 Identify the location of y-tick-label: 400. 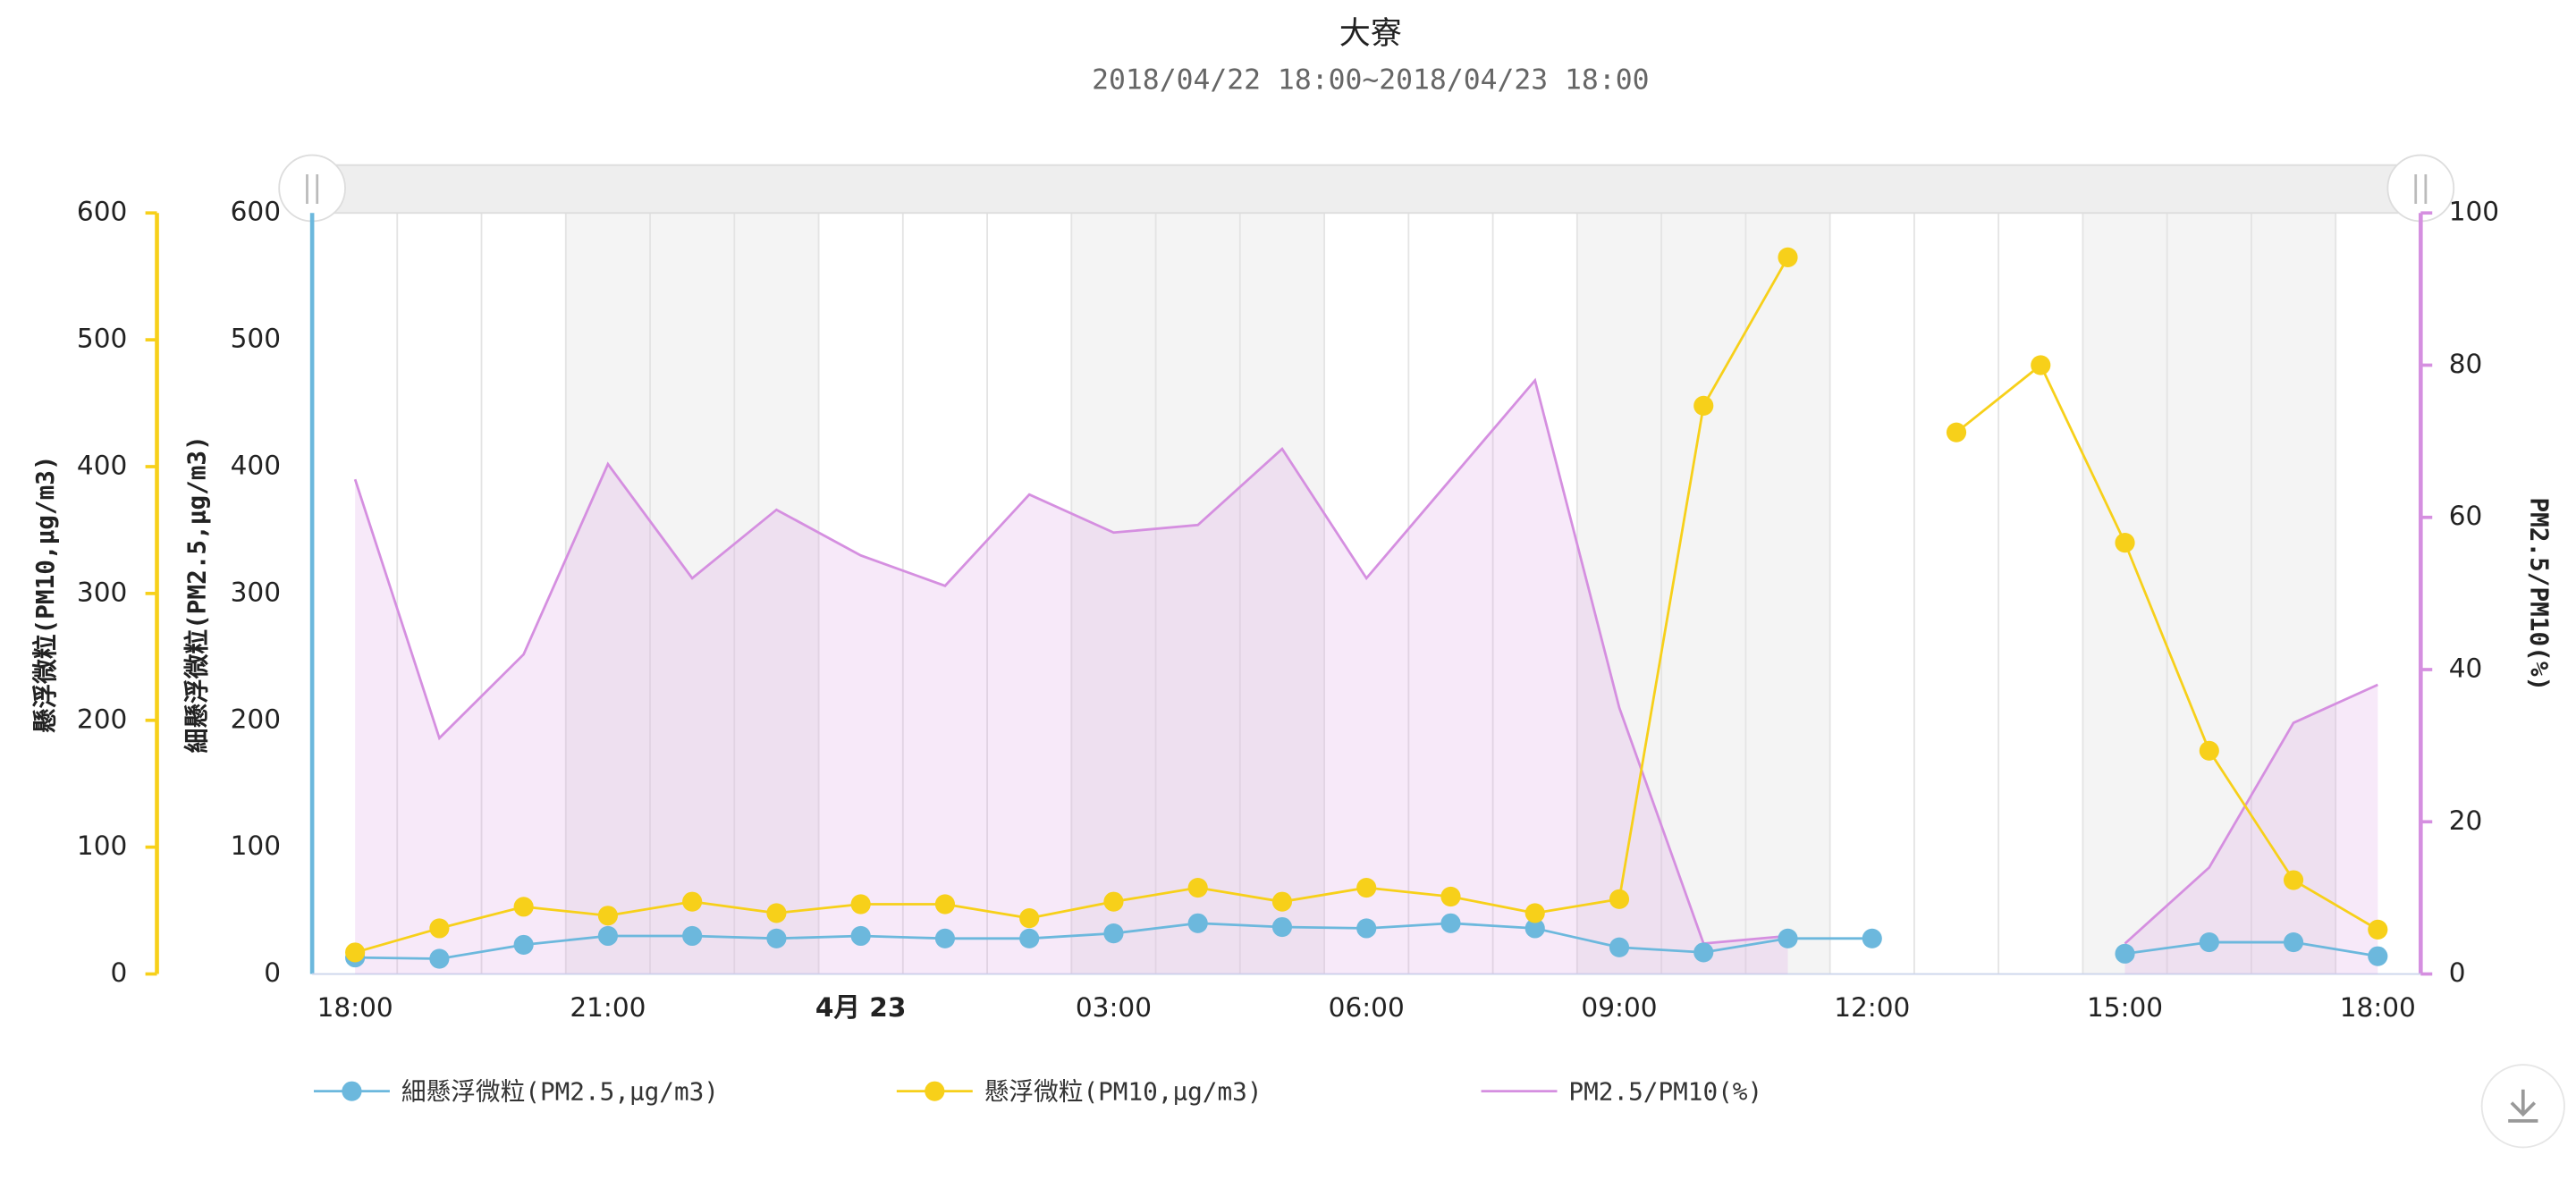
(256, 465).